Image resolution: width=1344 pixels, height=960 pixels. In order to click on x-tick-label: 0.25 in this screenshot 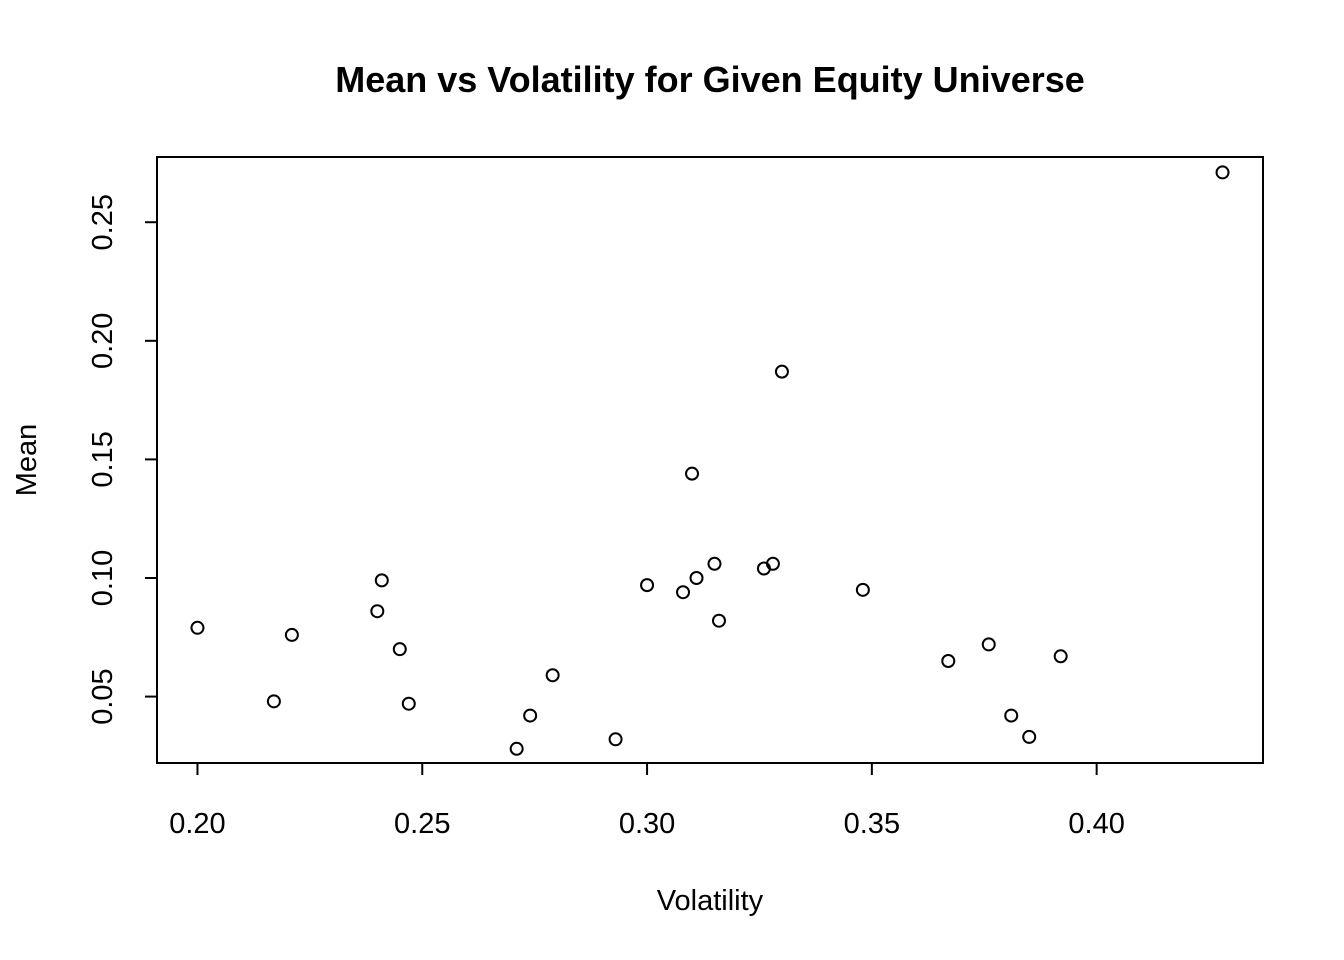, I will do `click(422, 824)`.